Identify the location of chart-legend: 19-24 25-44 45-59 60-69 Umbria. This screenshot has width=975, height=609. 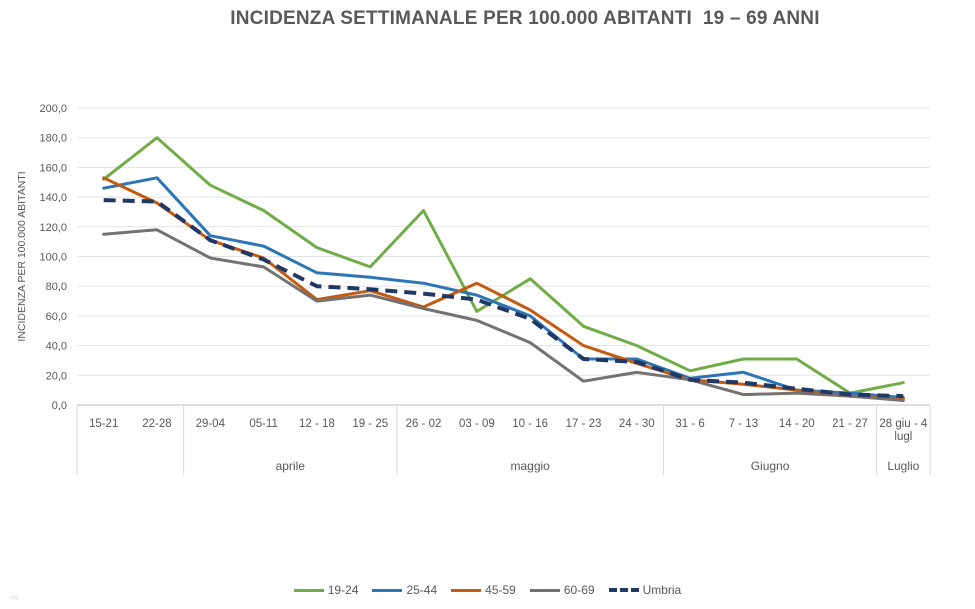
(487, 590).